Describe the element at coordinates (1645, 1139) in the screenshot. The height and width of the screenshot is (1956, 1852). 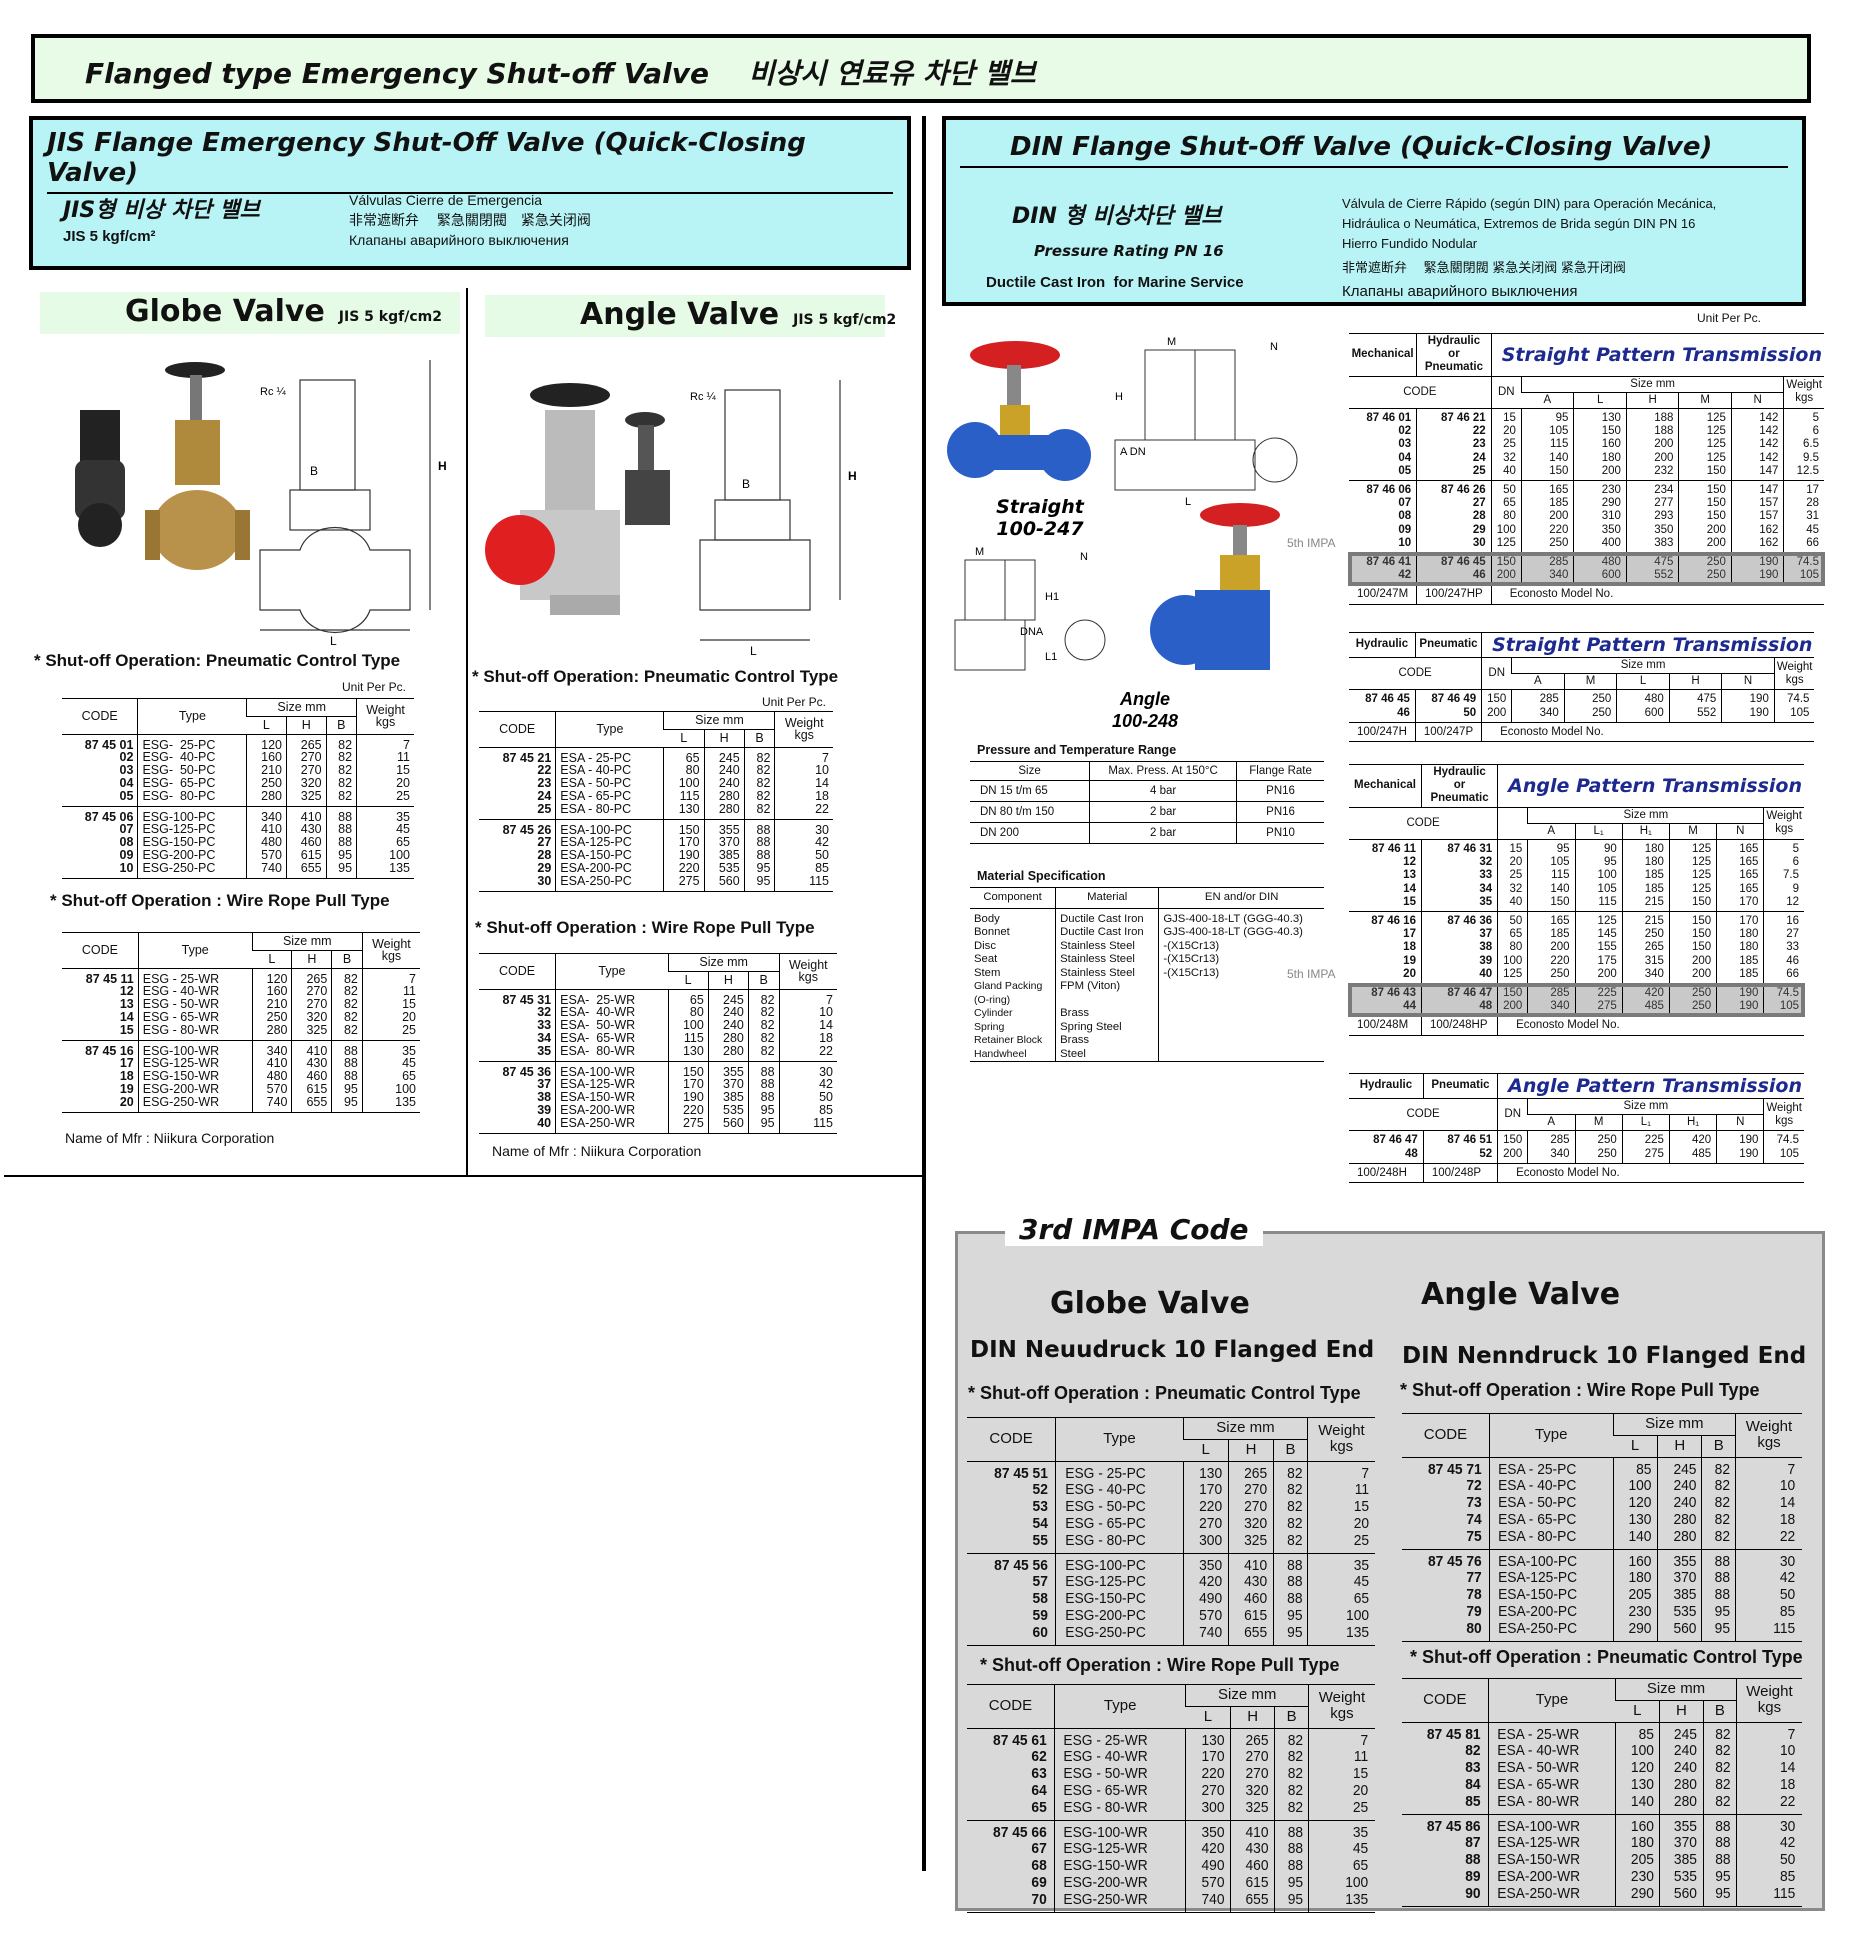
I see `size-cell: 225` at that location.